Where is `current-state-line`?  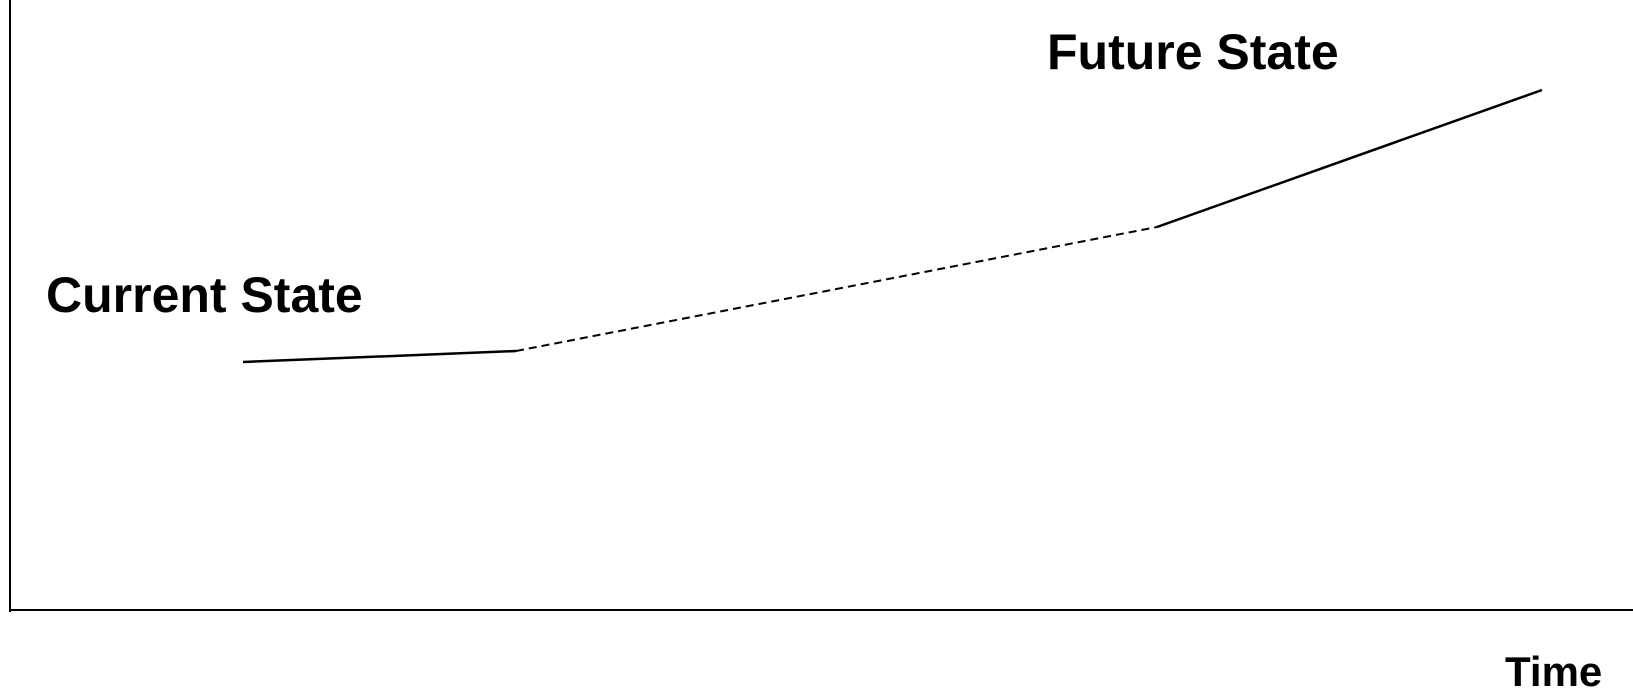
current-state-line is located at coordinates (379, 356).